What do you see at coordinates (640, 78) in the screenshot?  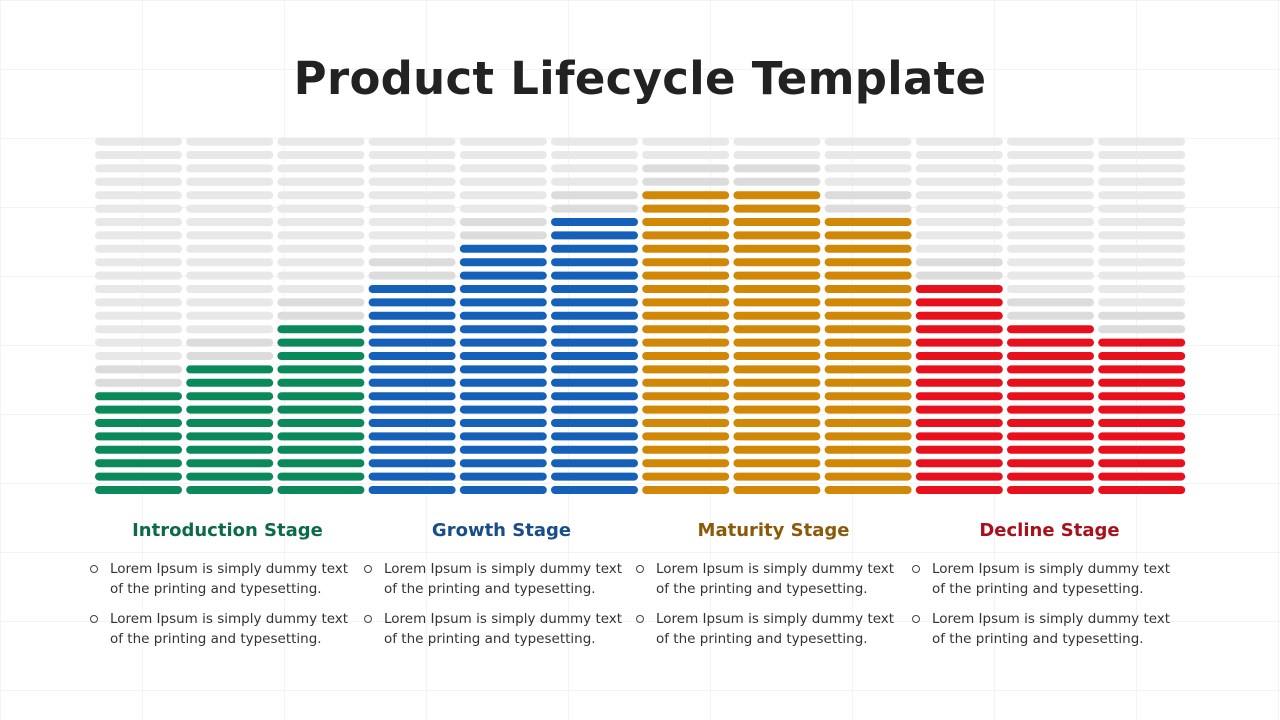 I see `page-title: Product Lifecycle Template` at bounding box center [640, 78].